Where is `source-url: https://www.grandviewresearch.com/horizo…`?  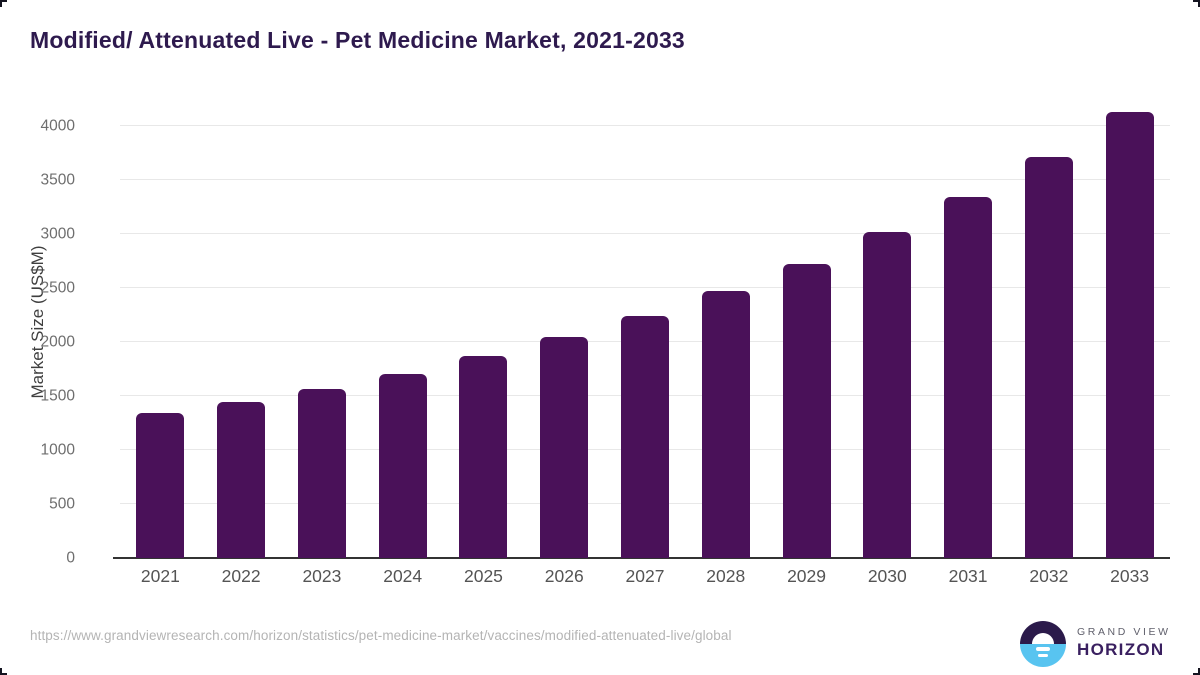
source-url: https://www.grandviewresearch.com/horizo… is located at coordinates (381, 635).